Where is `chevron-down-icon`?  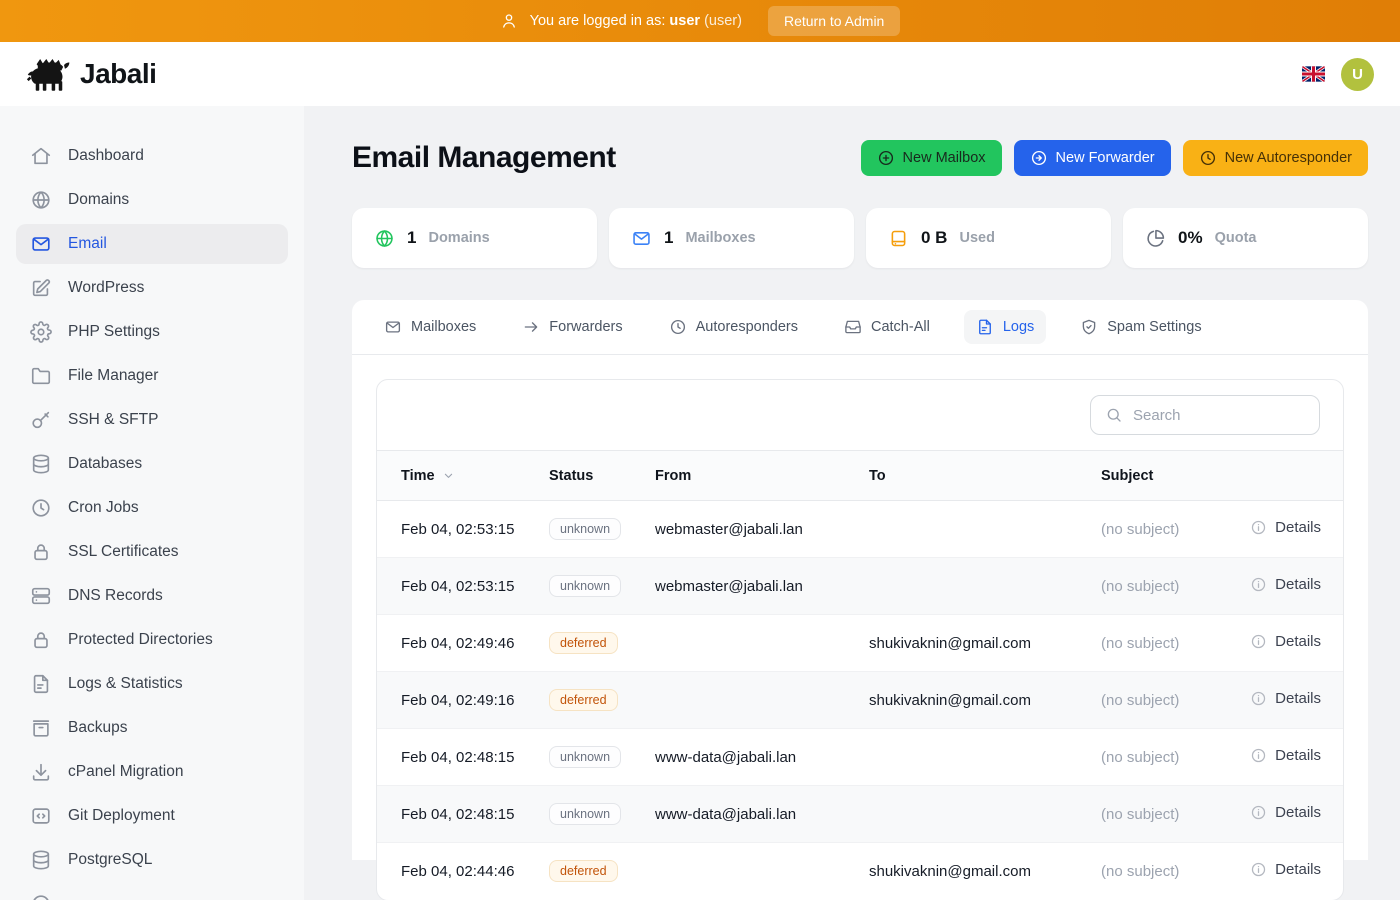 chevron-down-icon is located at coordinates (448, 475).